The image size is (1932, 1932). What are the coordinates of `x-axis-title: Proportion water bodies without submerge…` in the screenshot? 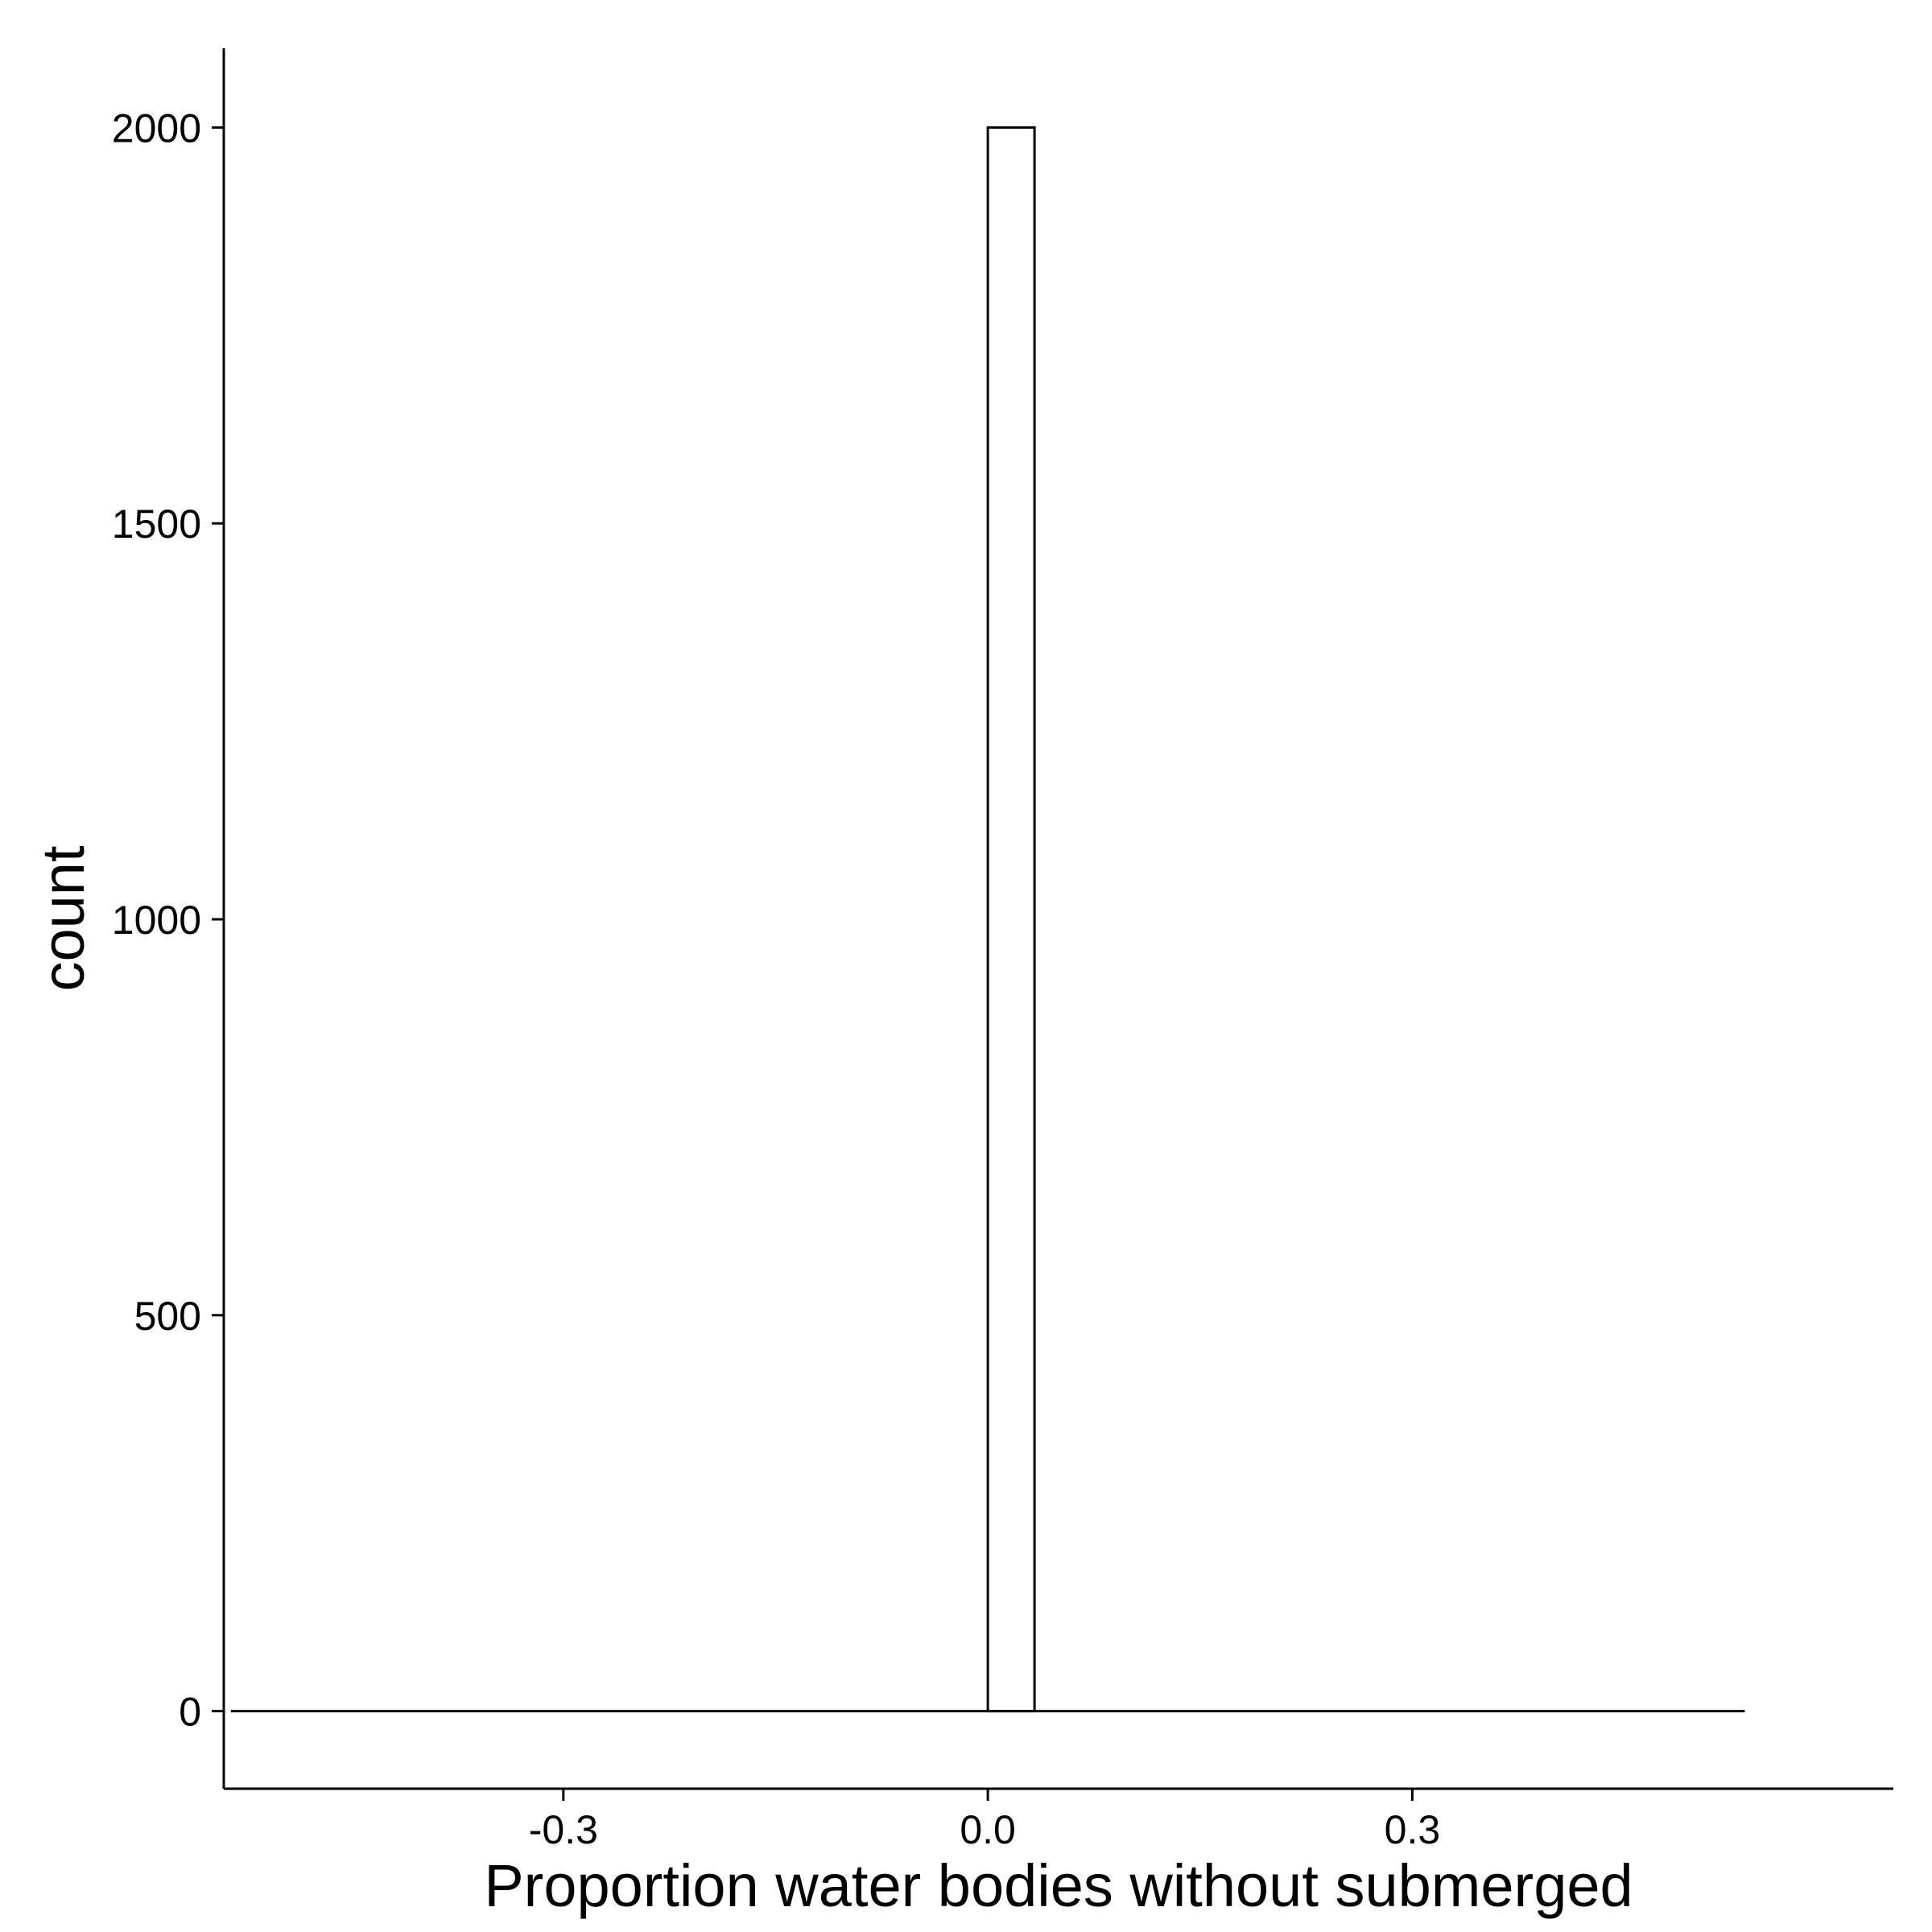 It's located at (1058, 1885).